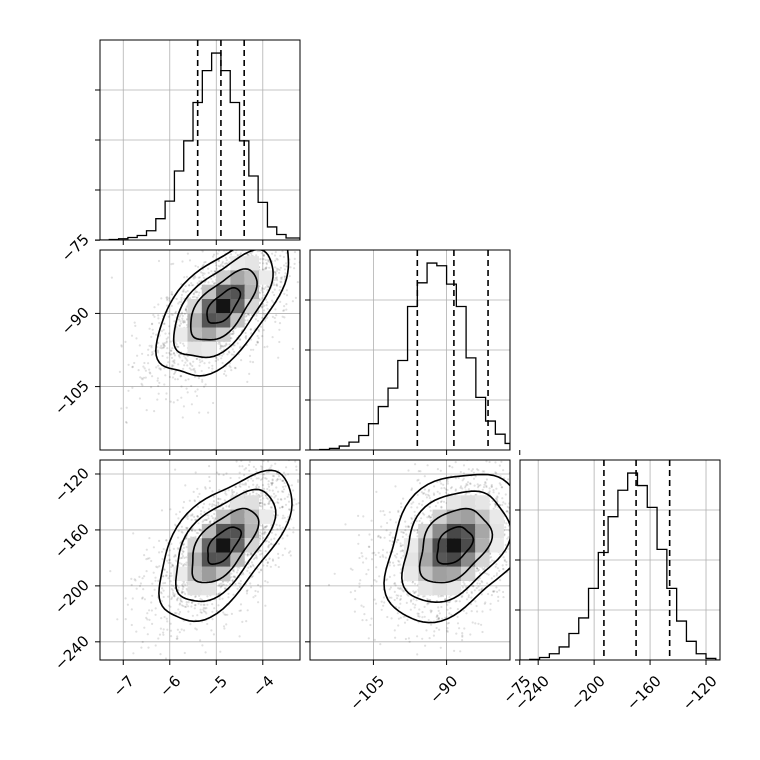  What do you see at coordinates (251, 502) in the screenshot?
I see `density-cell` at bounding box center [251, 502].